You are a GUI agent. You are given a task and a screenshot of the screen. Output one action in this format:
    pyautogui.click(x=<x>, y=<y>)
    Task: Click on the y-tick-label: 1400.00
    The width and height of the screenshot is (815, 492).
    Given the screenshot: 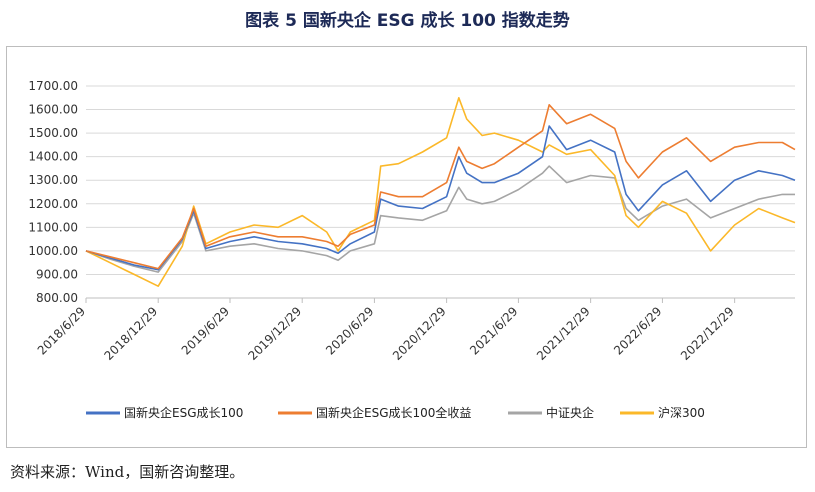 What is the action you would take?
    pyautogui.click(x=53, y=157)
    